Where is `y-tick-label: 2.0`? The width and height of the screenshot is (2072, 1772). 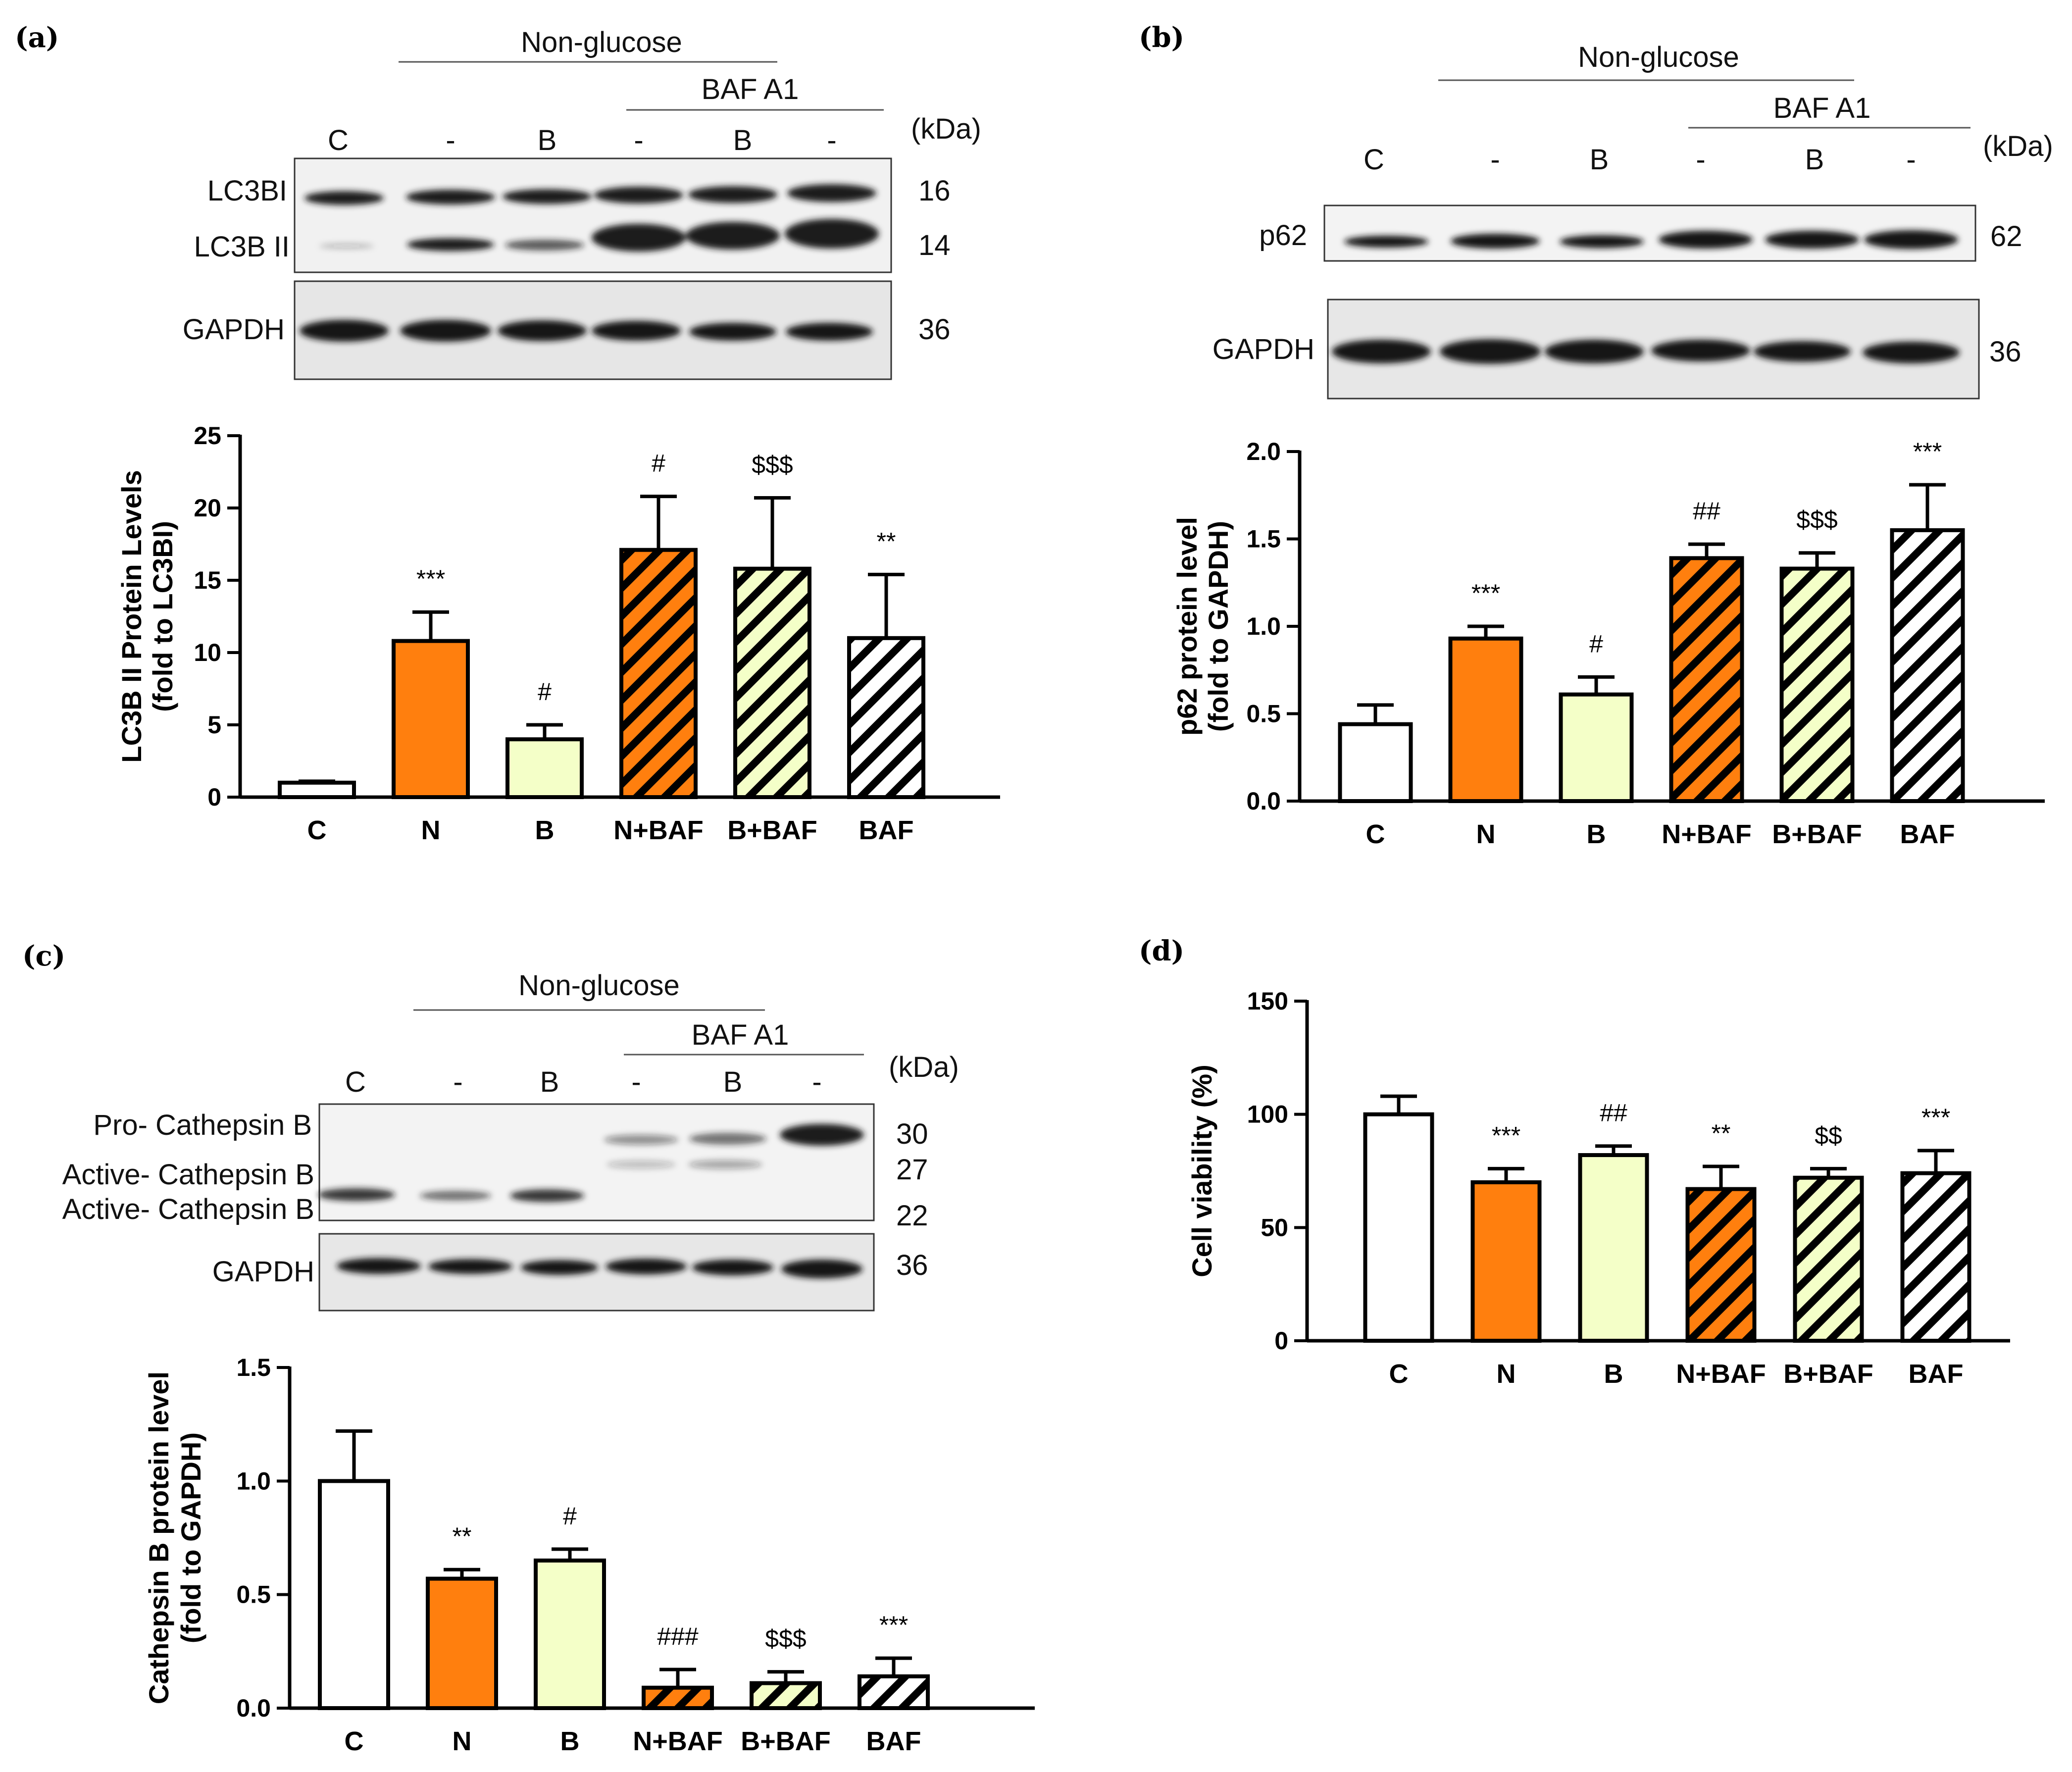
y-tick-label: 2.0 is located at coordinates (1263, 451).